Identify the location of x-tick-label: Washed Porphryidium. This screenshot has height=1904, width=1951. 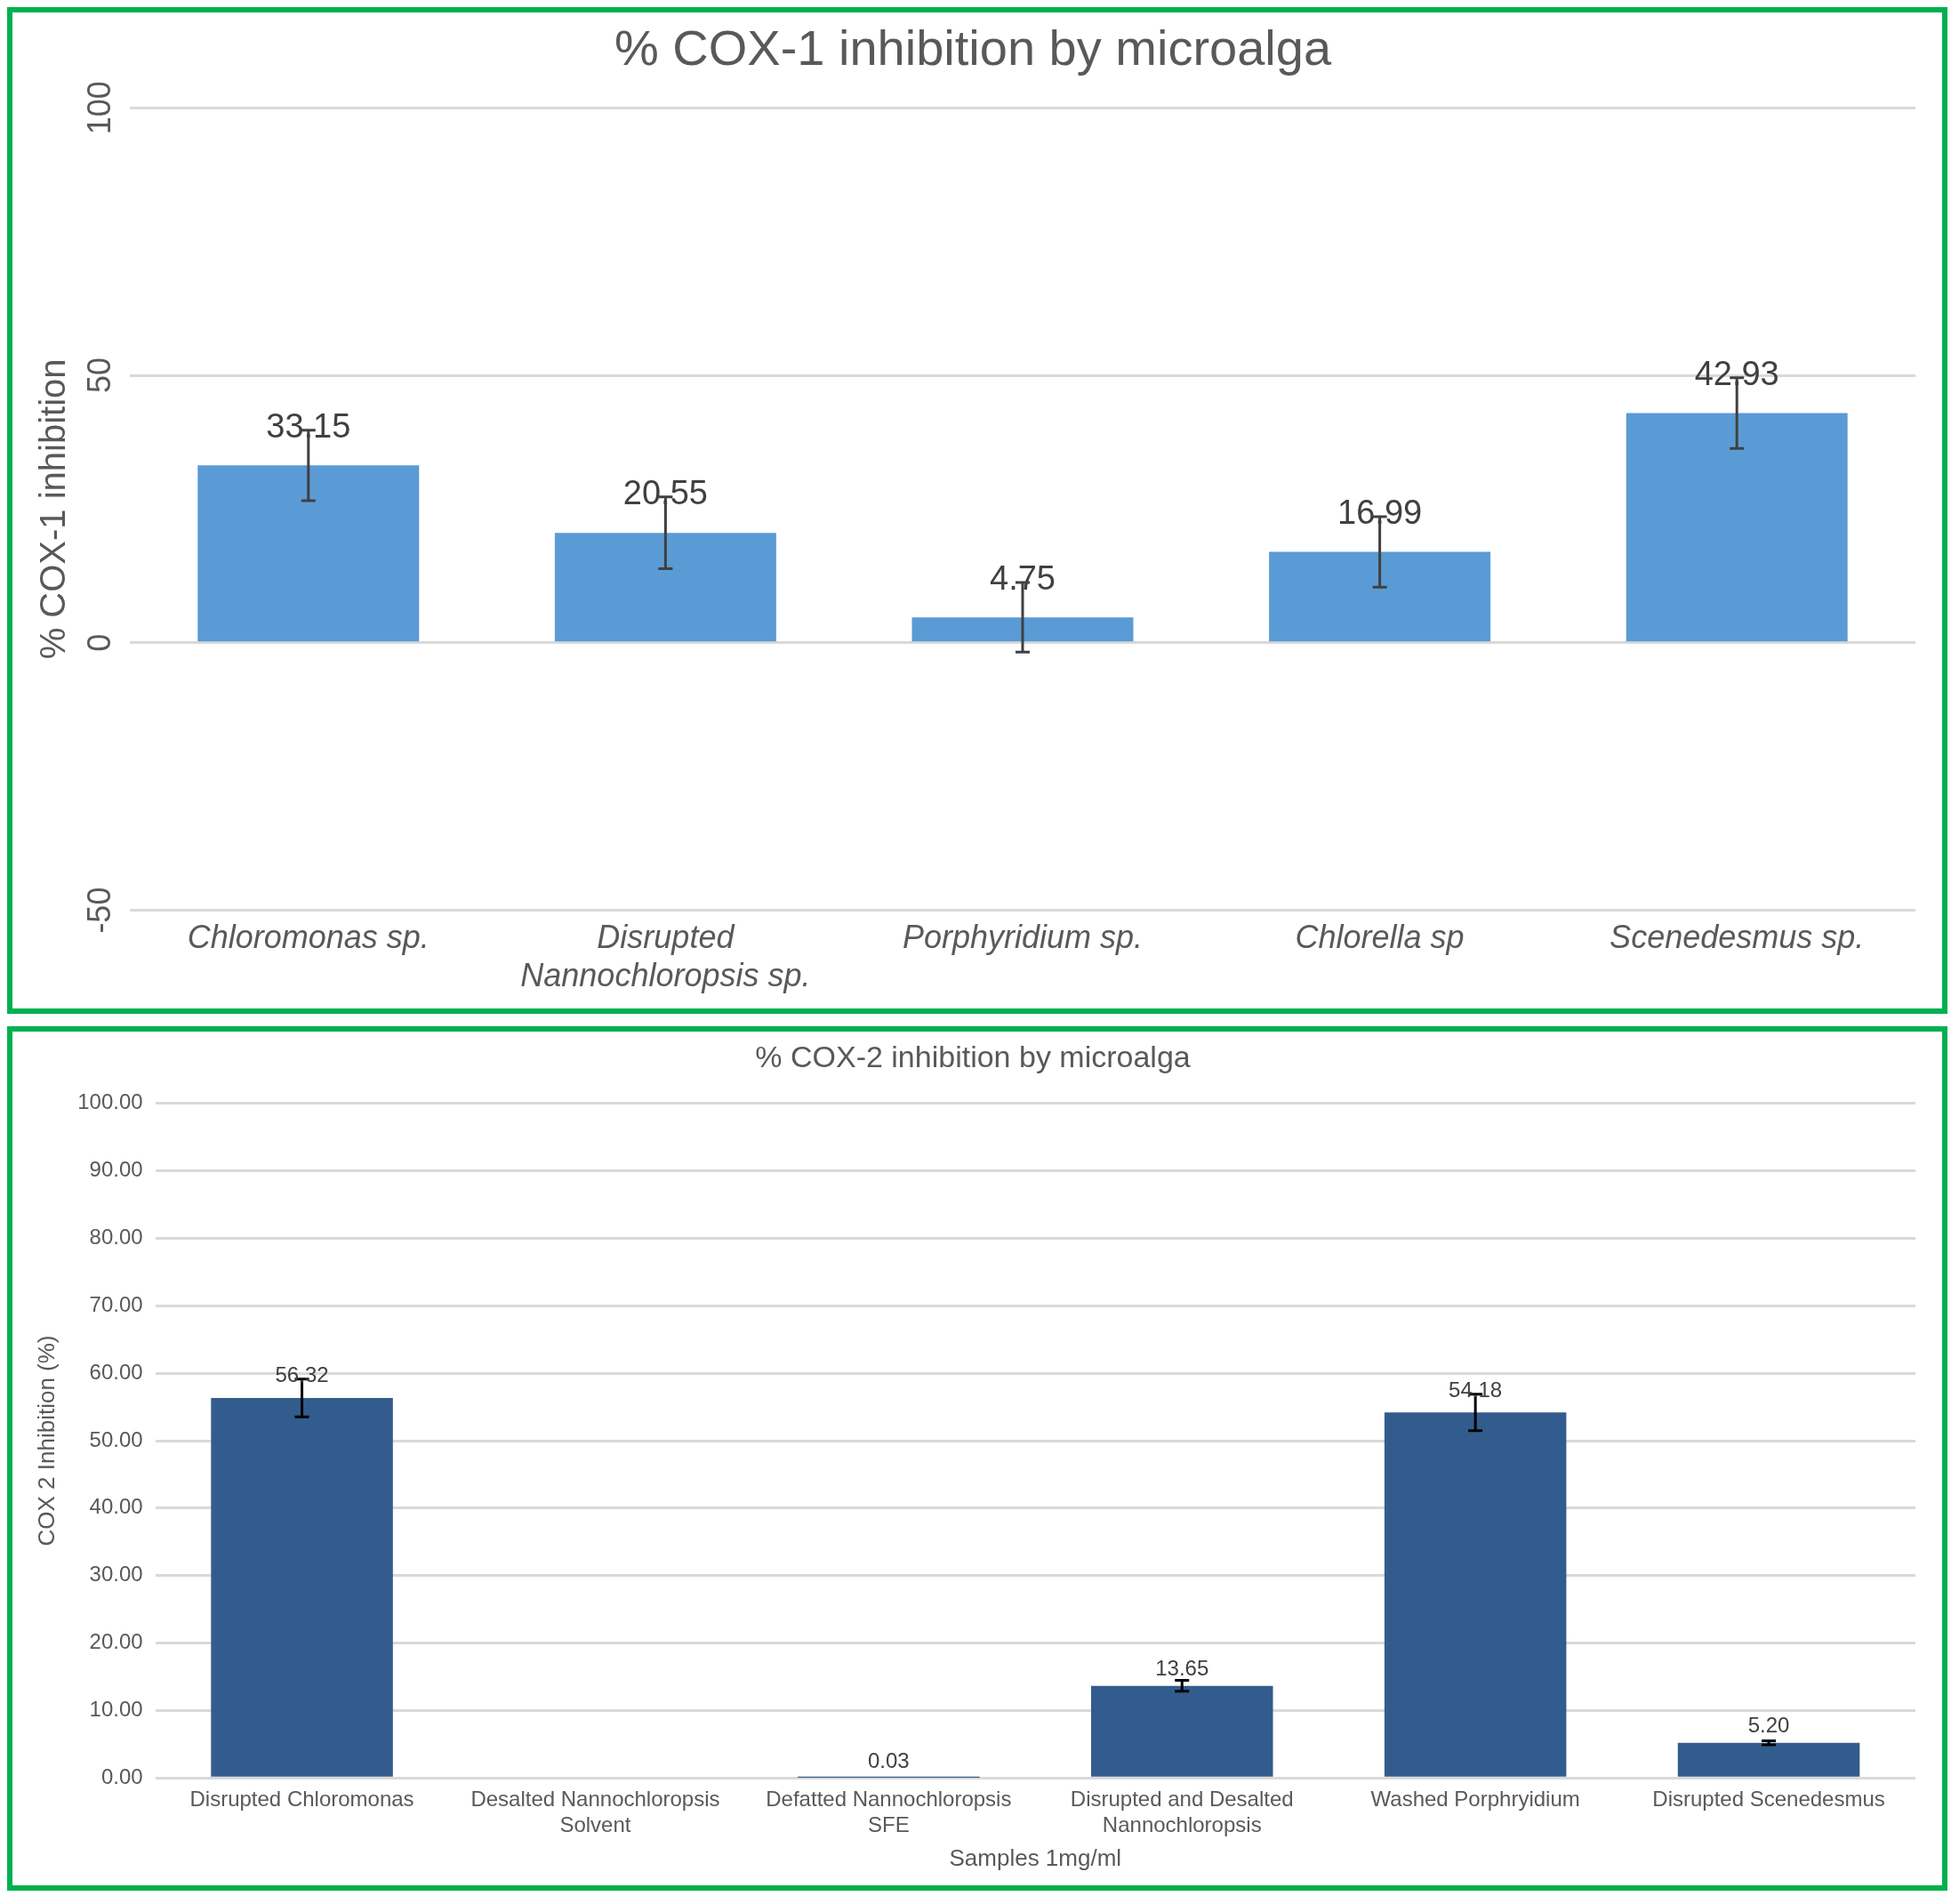
(1475, 1800).